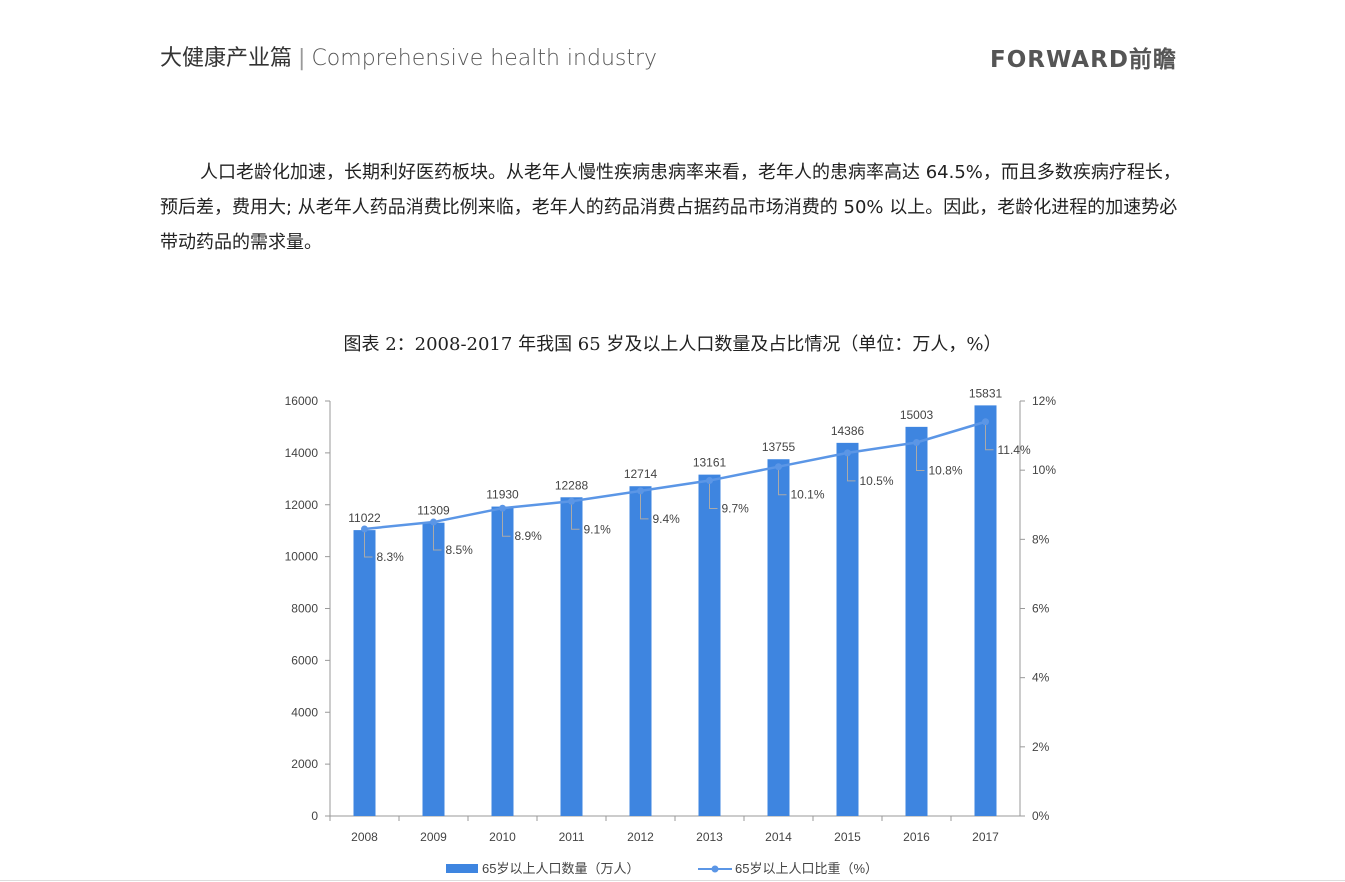  Describe the element at coordinates (462, 868) in the screenshot. I see `legend-bar-swatch` at that location.